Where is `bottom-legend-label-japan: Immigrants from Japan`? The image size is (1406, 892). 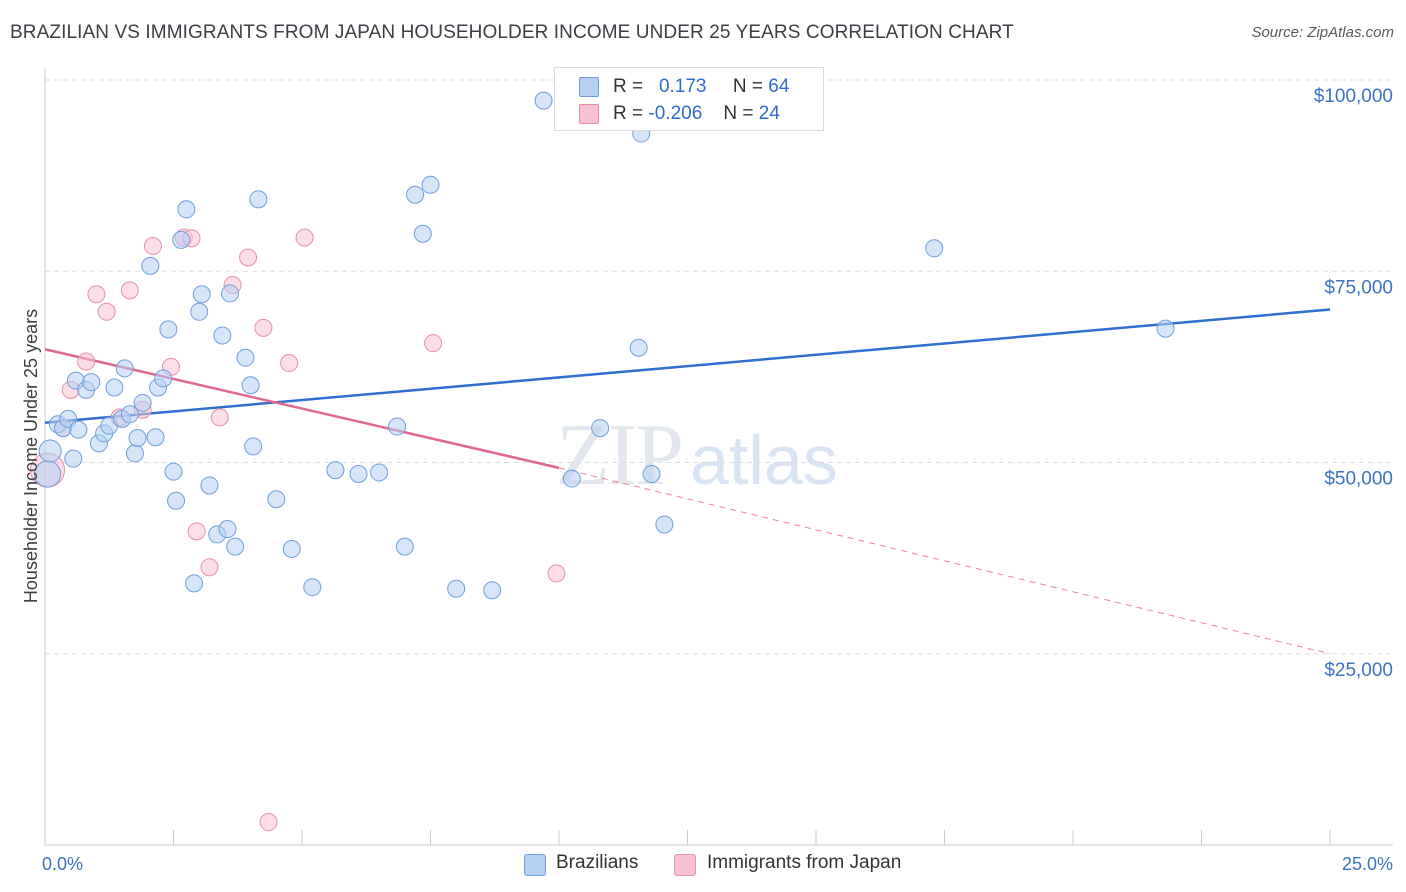 bottom-legend-label-japan: Immigrants from Japan is located at coordinates (804, 862).